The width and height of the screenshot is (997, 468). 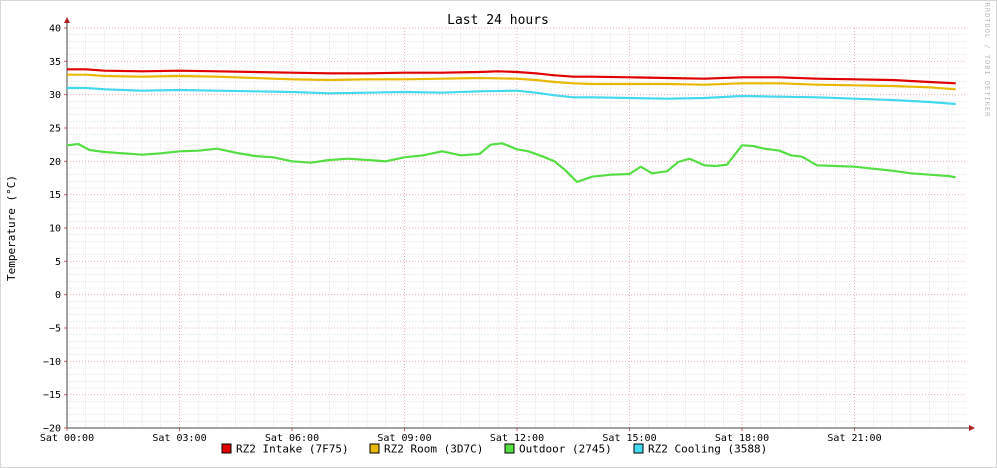 I want to click on legend-entry-label: RZ2 Intake (7F75), so click(x=292, y=449).